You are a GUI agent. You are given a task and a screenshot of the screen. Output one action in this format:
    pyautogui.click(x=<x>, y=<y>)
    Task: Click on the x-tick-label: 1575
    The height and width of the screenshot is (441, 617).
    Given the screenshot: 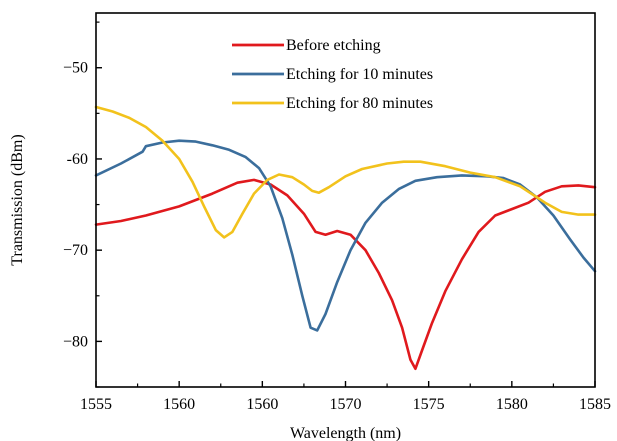 What is the action you would take?
    pyautogui.click(x=429, y=404)
    